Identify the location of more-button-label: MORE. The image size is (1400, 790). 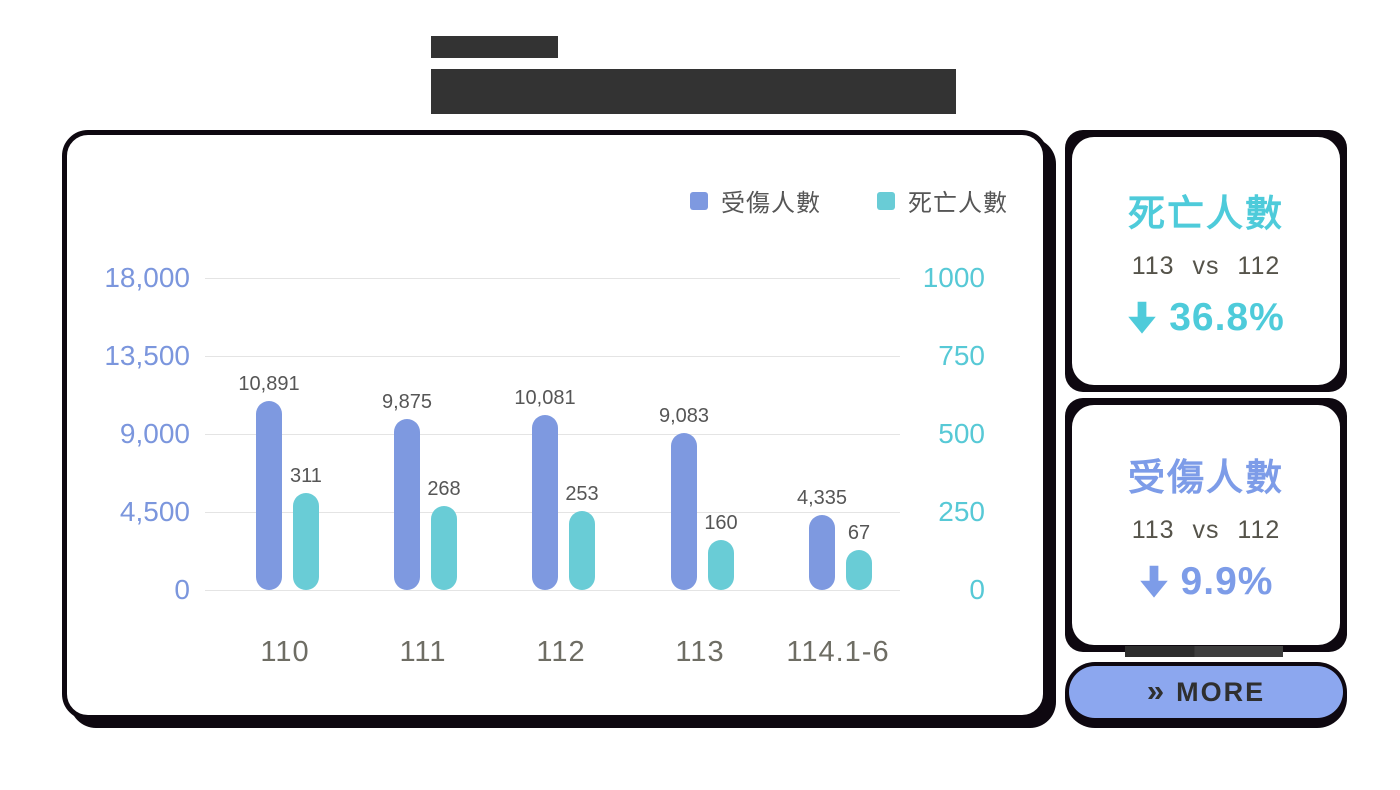
(1221, 691).